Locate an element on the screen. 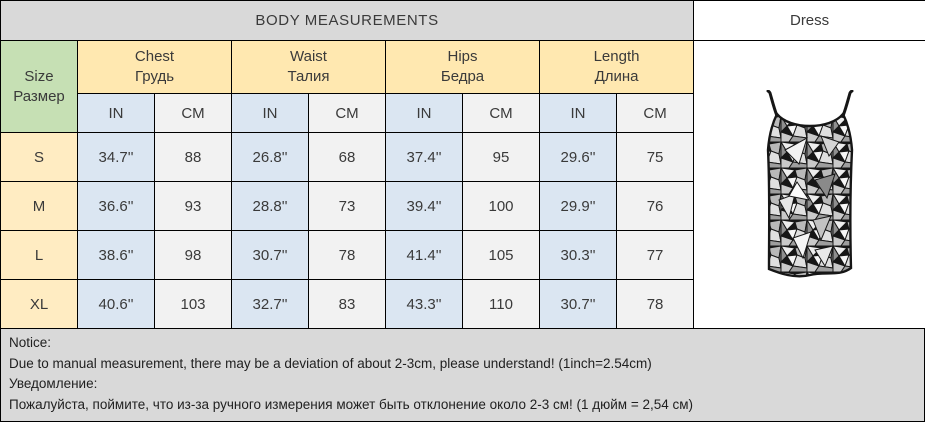  unit-header-waist-cm: CM is located at coordinates (347, 113).